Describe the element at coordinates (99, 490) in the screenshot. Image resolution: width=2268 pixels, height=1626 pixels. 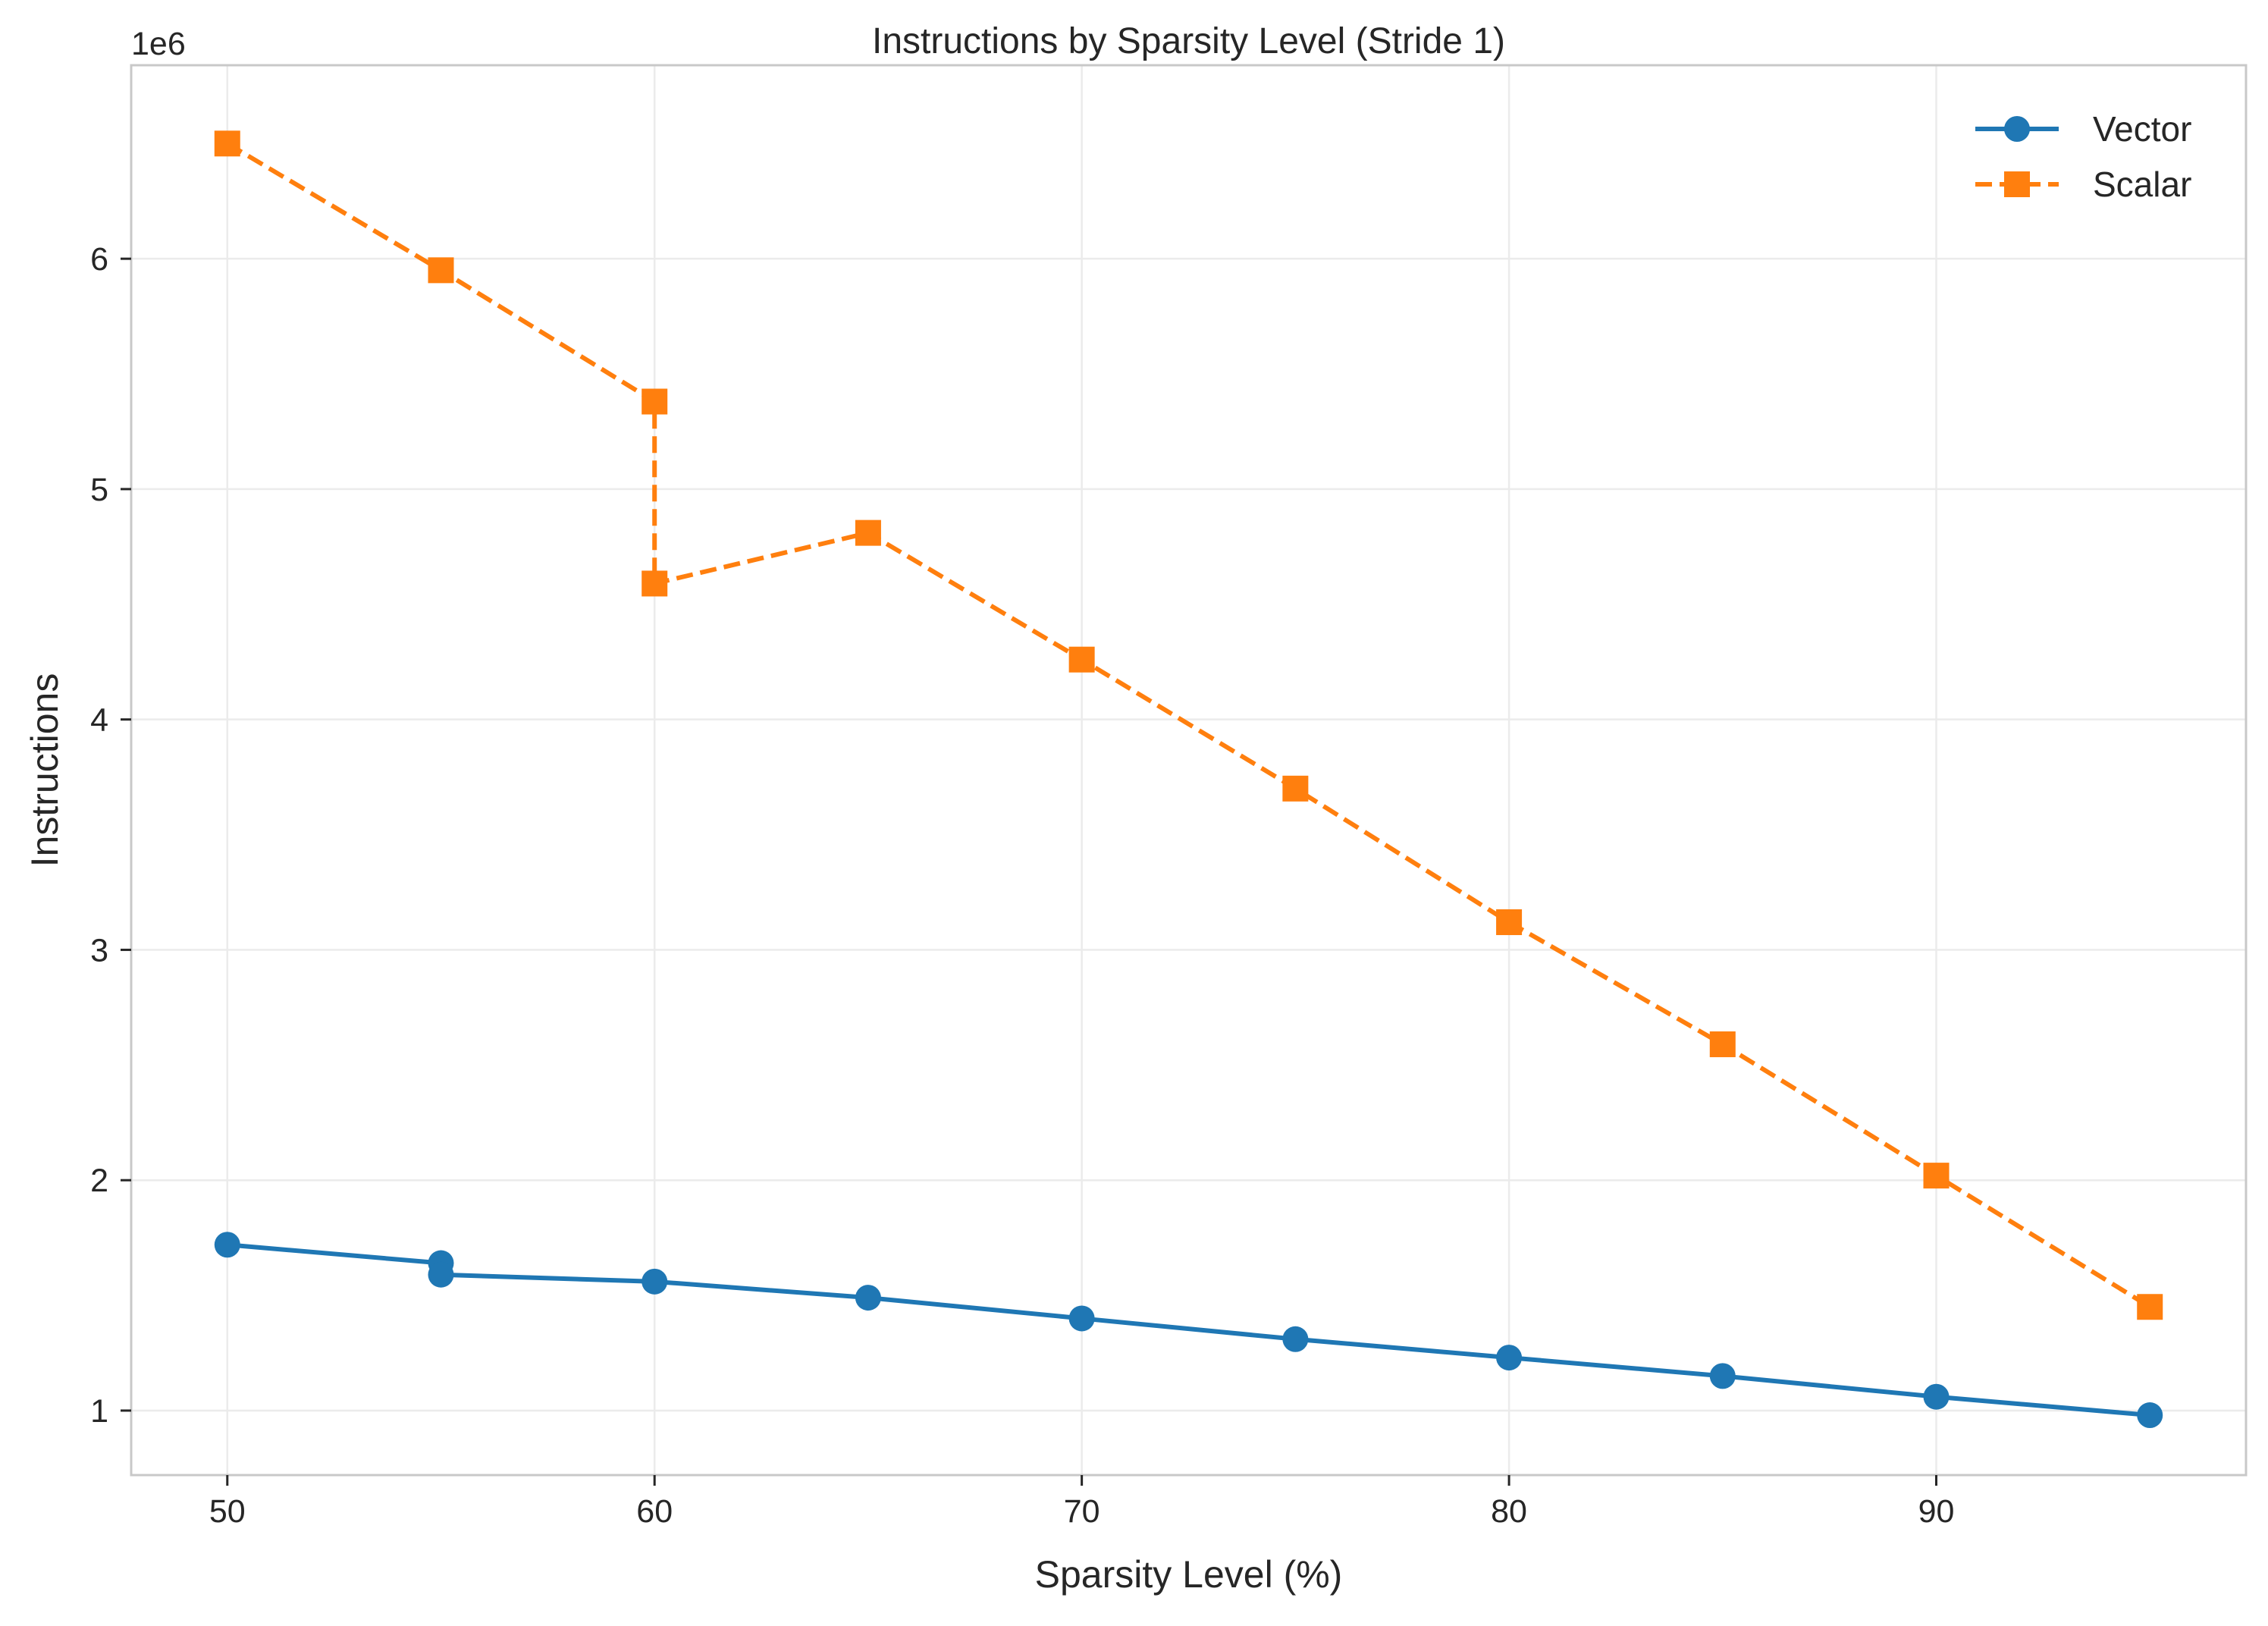
I see `y-tick-label: 5` at that location.